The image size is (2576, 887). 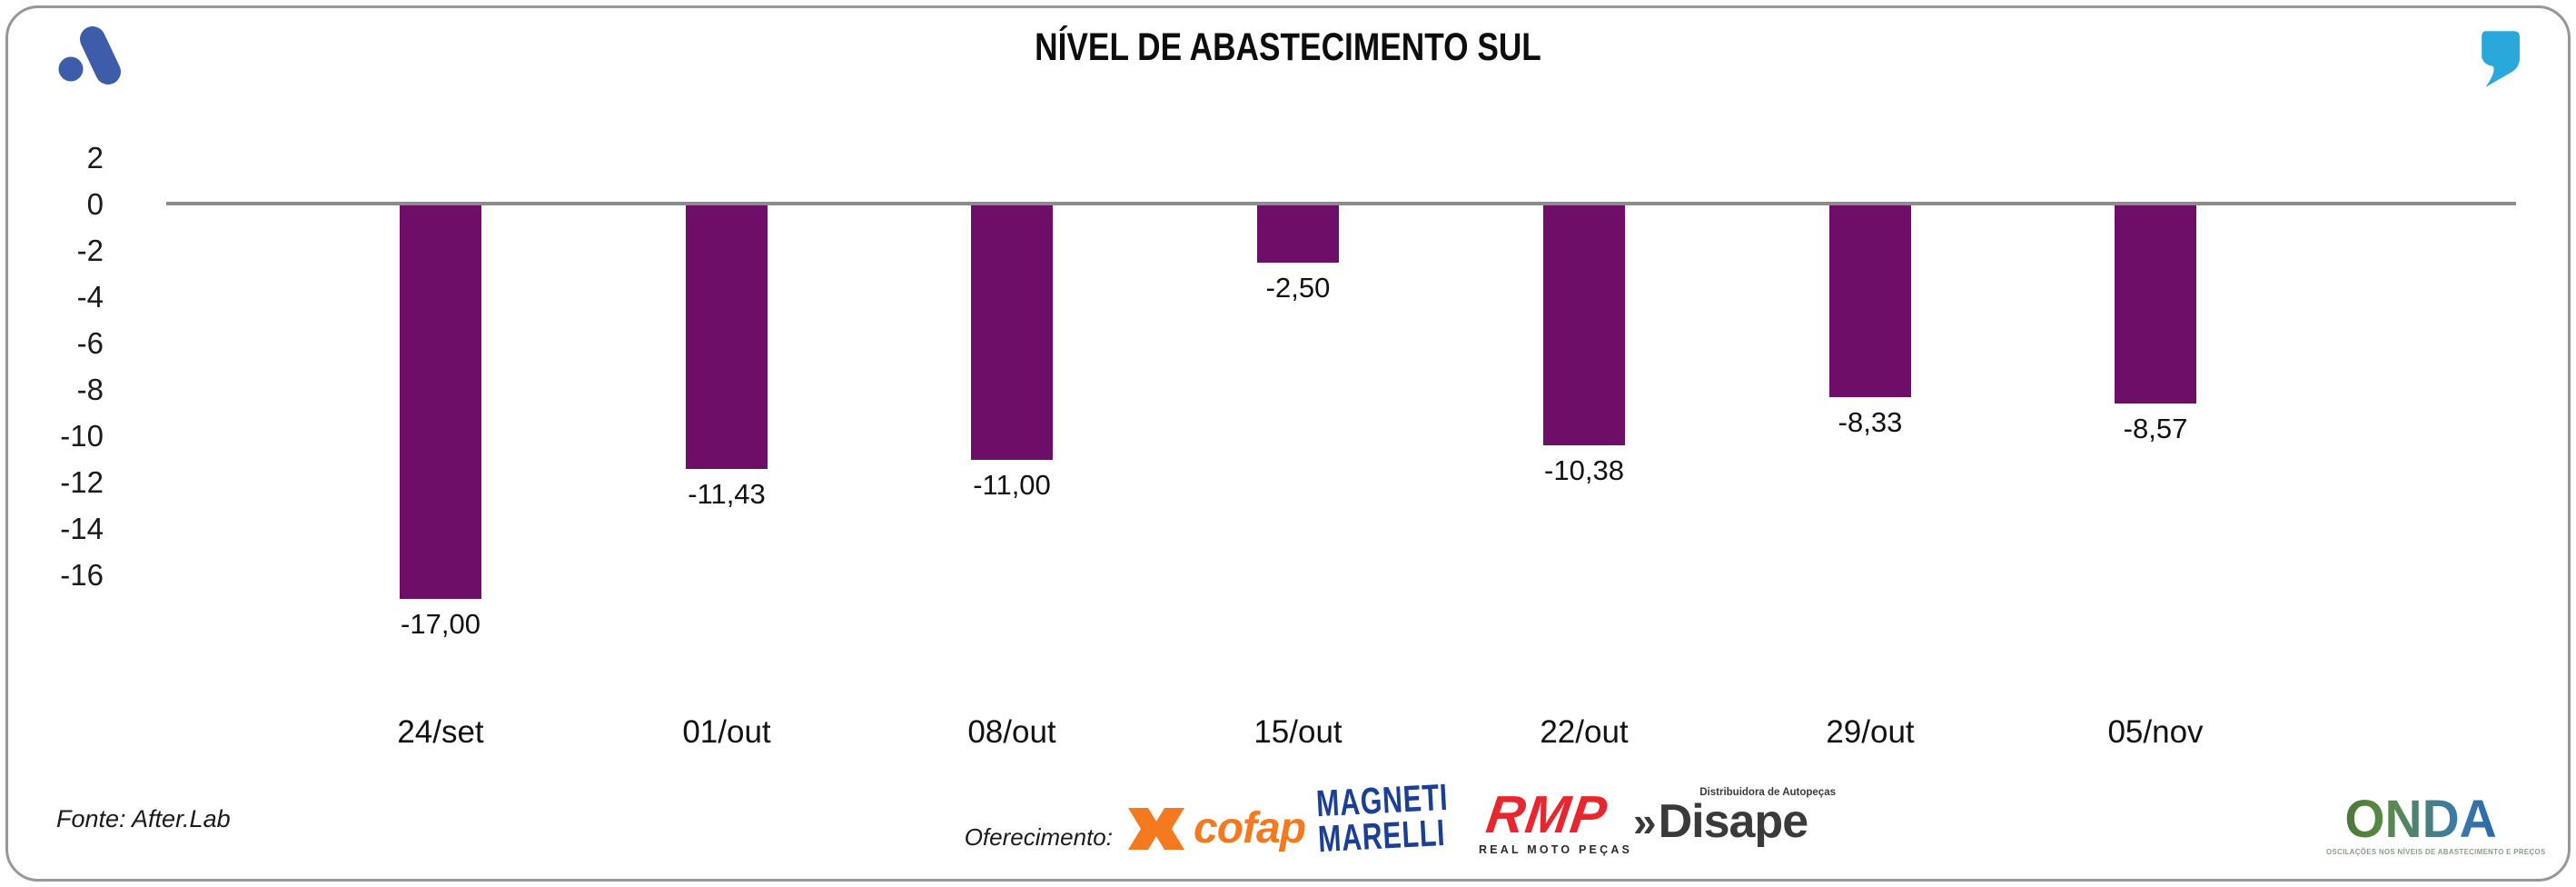 I want to click on rmp-logo: RMP REAL MOTO PEÇAS, so click(x=1556, y=820).